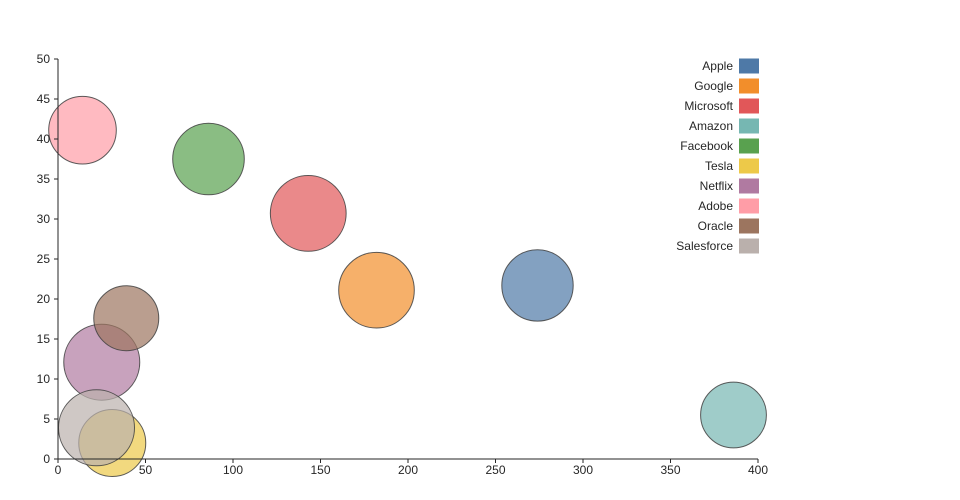 This screenshot has width=960, height=500. What do you see at coordinates (44, 299) in the screenshot?
I see `y-tick-label-20: 20` at bounding box center [44, 299].